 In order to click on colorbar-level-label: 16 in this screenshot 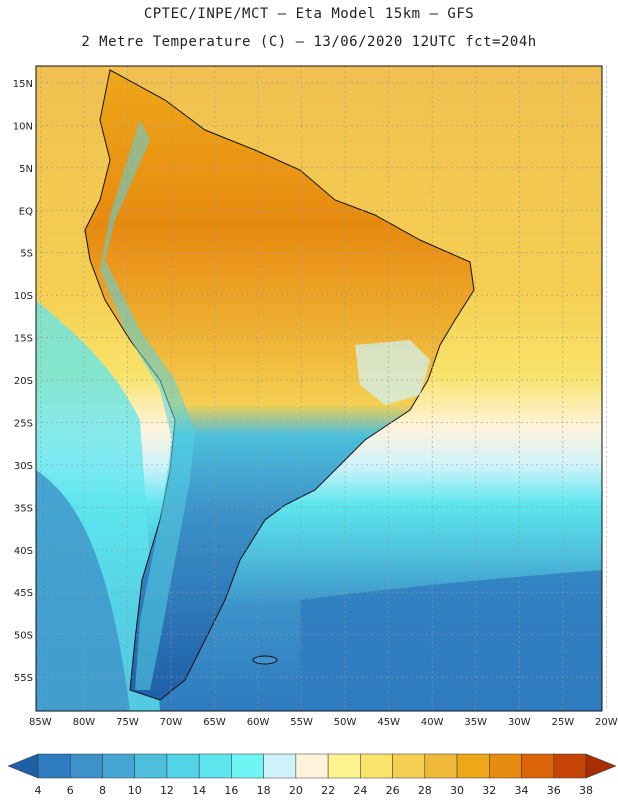, I will do `click(231, 790)`.